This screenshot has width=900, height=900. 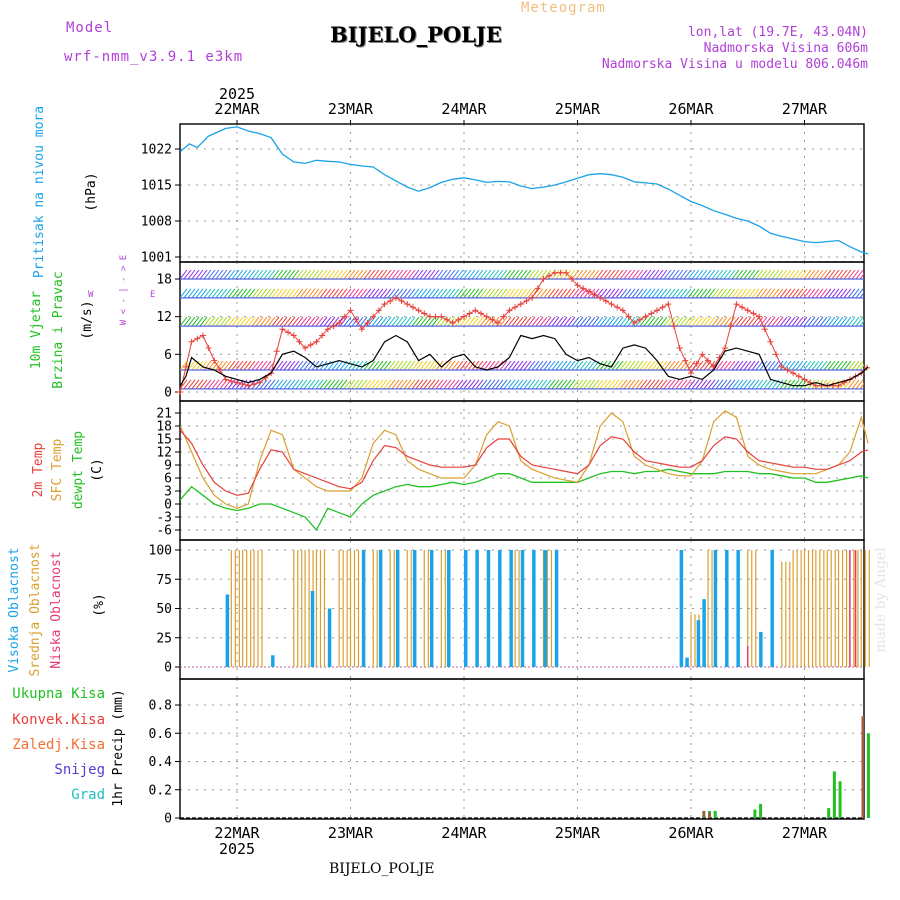 What do you see at coordinates (156, 258) in the screenshot?
I see `y-tick-label: 1001` at bounding box center [156, 258].